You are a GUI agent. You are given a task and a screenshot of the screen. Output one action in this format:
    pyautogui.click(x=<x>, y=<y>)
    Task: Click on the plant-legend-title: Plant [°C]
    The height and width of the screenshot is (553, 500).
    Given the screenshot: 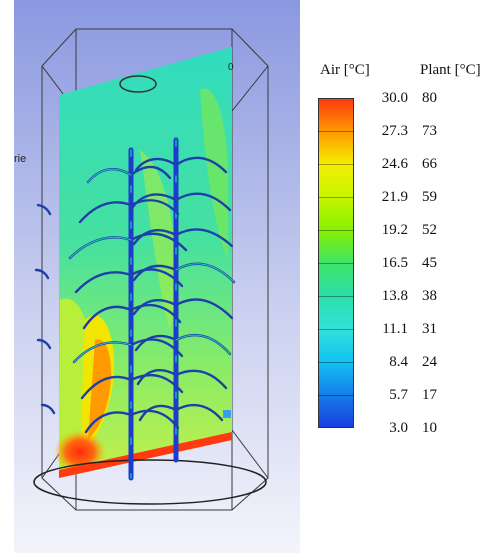 What is the action you would take?
    pyautogui.click(x=450, y=70)
    